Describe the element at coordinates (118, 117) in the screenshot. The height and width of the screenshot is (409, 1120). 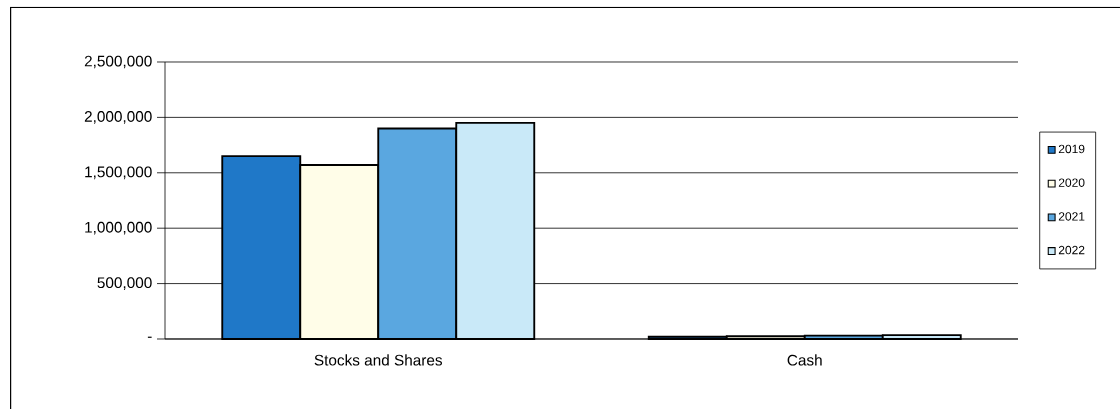
I see `y-tick-label: 2,000,000` at that location.